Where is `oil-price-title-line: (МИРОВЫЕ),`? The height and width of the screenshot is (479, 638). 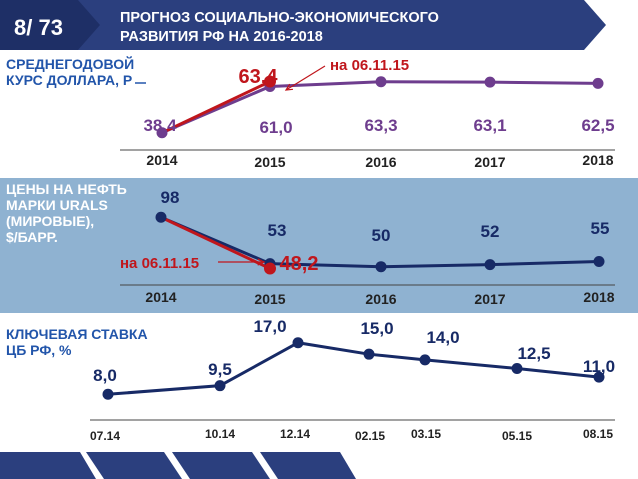
oil-price-title-line: (МИРОВЫЕ), is located at coordinates (50, 221).